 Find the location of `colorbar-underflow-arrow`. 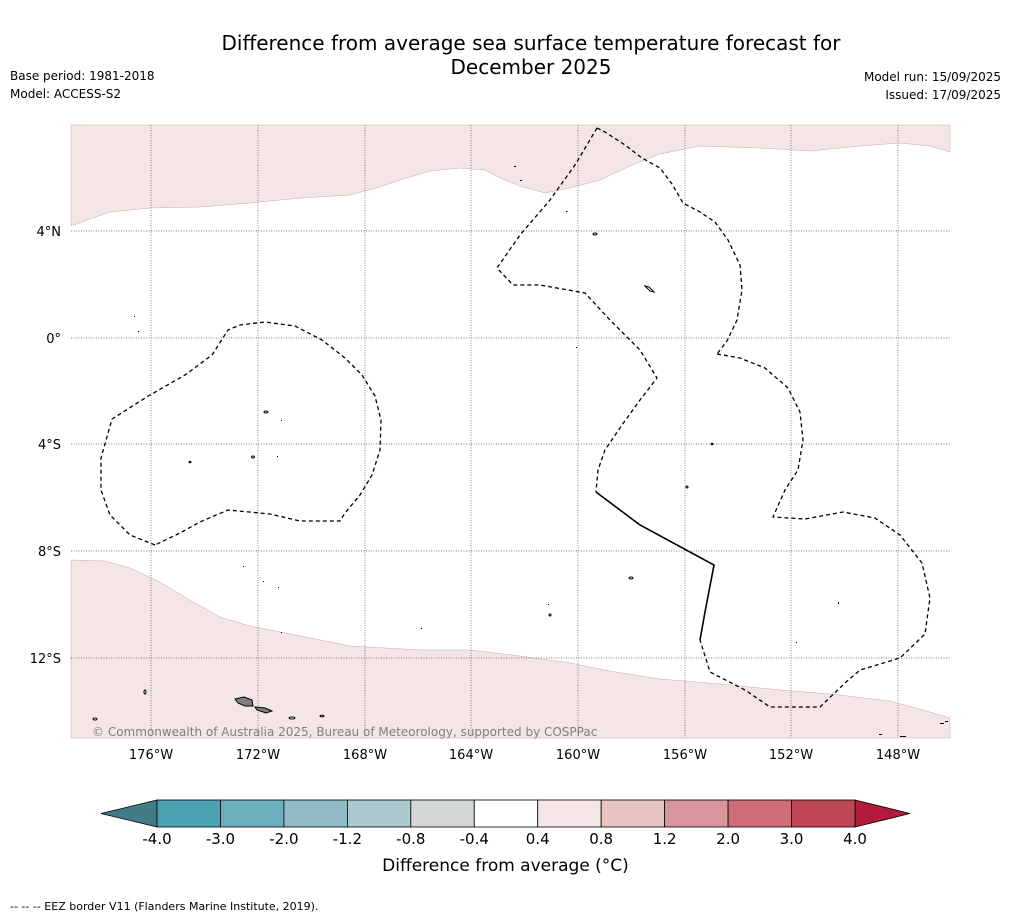

colorbar-underflow-arrow is located at coordinates (129, 813).